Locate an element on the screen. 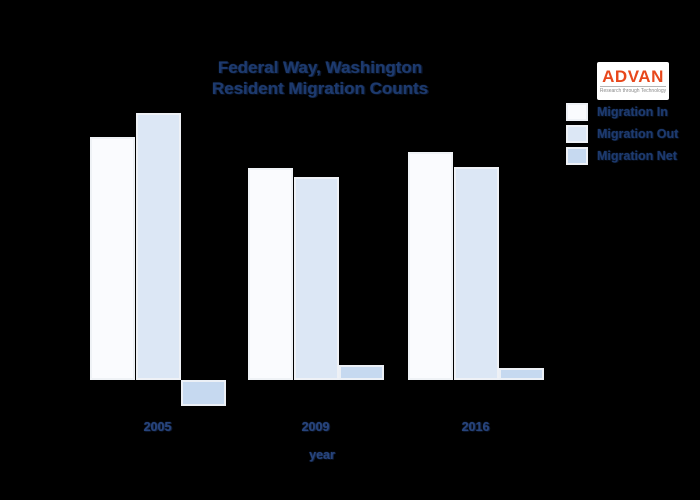  legend-label: Migration In is located at coordinates (632, 112).